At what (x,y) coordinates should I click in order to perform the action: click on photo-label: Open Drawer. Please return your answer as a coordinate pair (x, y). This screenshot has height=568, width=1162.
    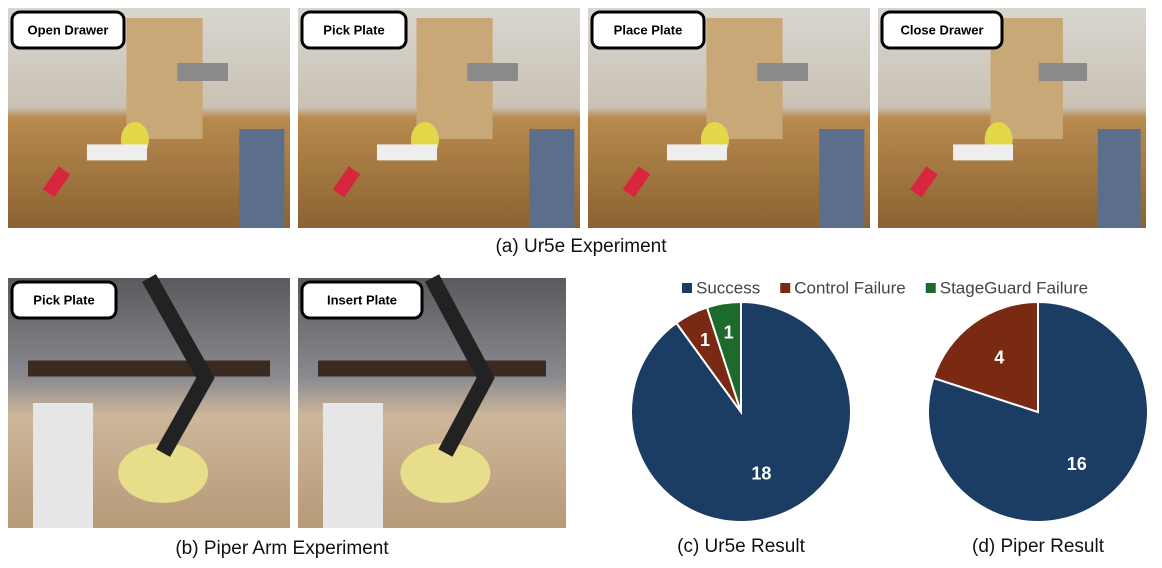
    Looking at the image, I should click on (68, 29).